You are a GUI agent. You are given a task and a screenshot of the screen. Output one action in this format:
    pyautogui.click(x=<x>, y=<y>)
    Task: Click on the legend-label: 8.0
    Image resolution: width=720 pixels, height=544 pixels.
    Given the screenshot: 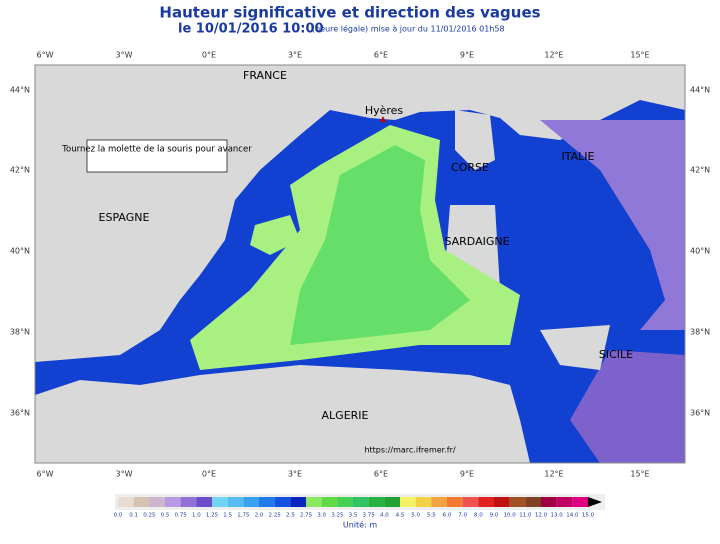 What is the action you would take?
    pyautogui.click(x=478, y=516)
    